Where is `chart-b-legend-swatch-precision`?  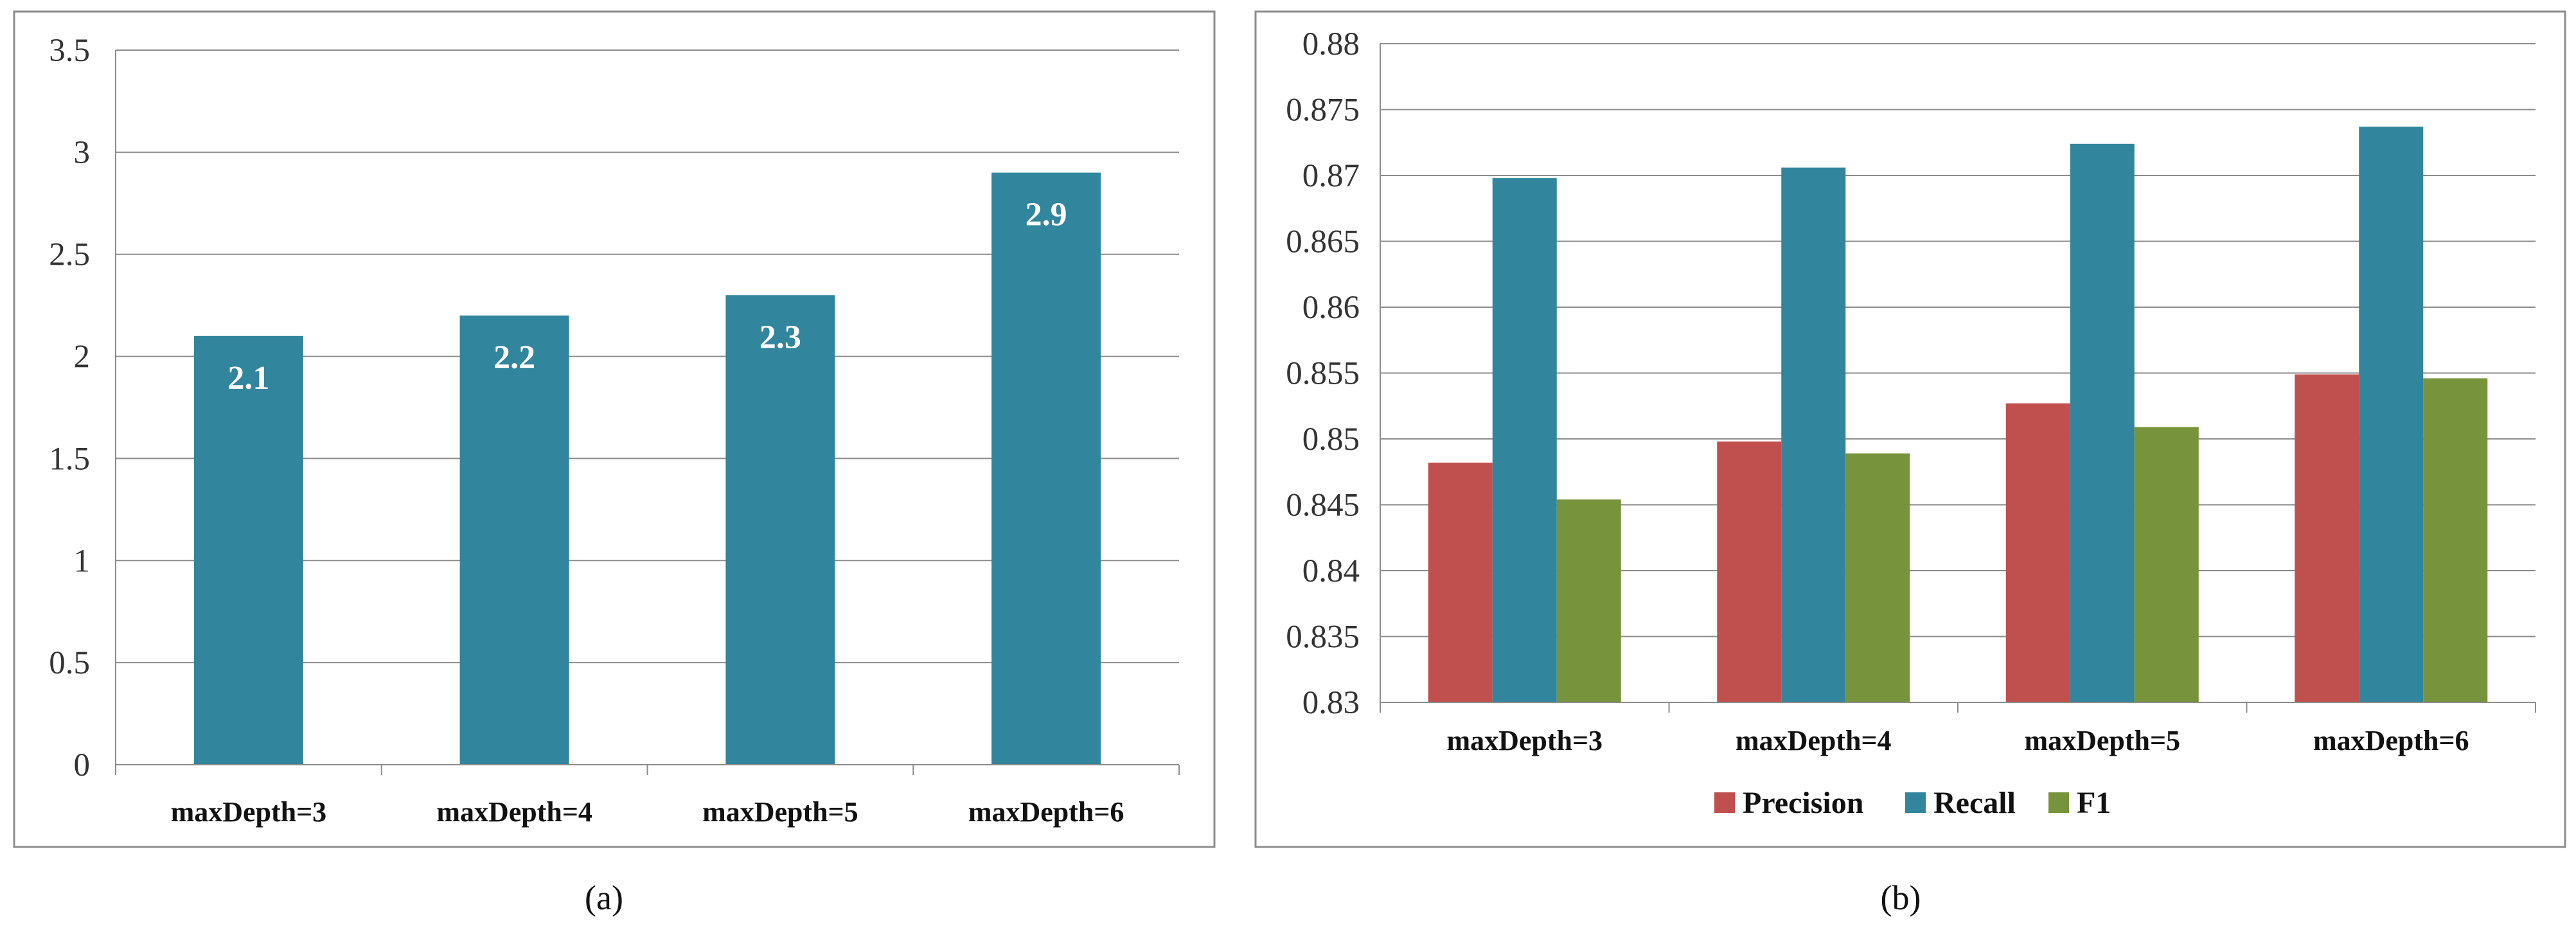 chart-b-legend-swatch-precision is located at coordinates (1725, 803).